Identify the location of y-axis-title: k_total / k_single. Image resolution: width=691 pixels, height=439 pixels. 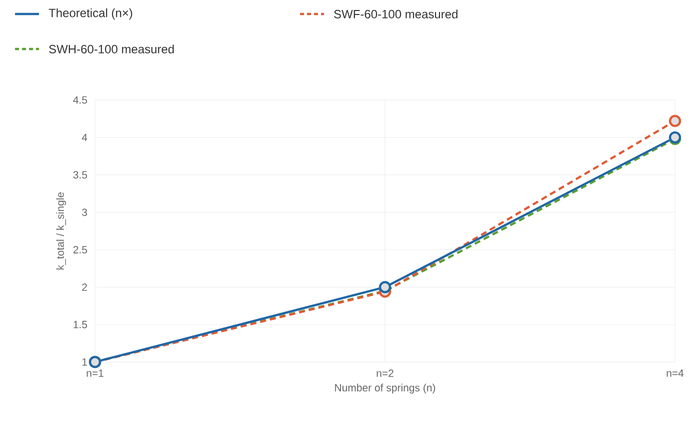
(61, 231).